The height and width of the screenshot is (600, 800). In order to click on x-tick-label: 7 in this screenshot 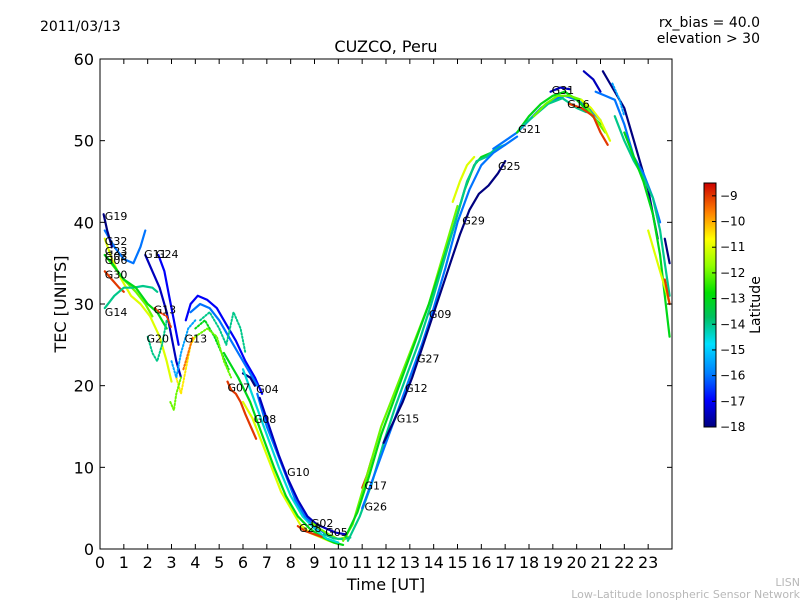, I will do `click(267, 562)`.